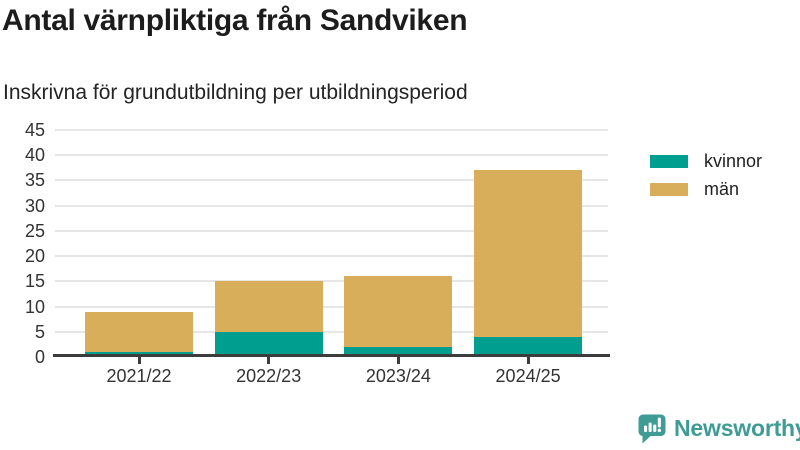 The image size is (800, 450). I want to click on bar-segment-kvinnor-2022/23, so click(268, 344).